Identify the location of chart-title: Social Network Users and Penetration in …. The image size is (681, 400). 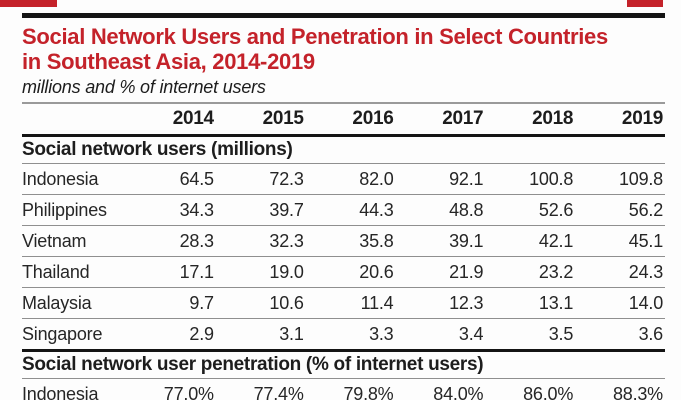
(315, 49).